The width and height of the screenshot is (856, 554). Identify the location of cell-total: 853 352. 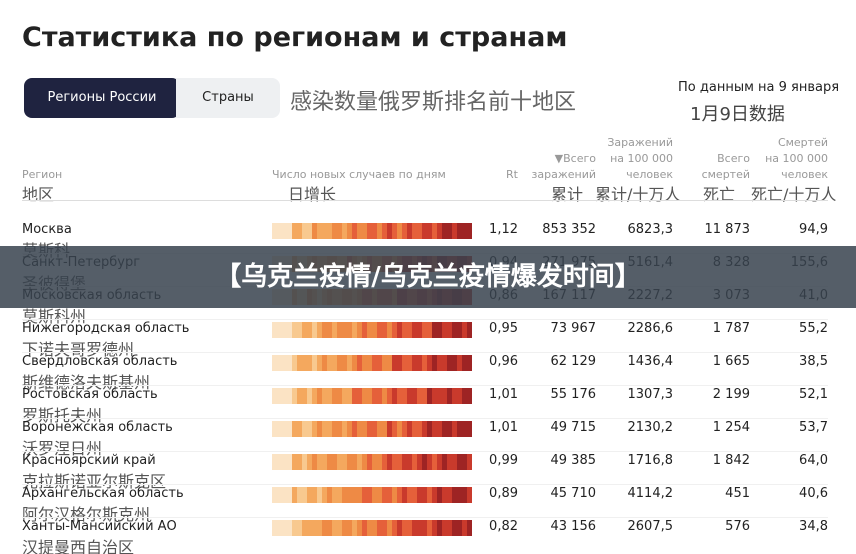
(569, 229).